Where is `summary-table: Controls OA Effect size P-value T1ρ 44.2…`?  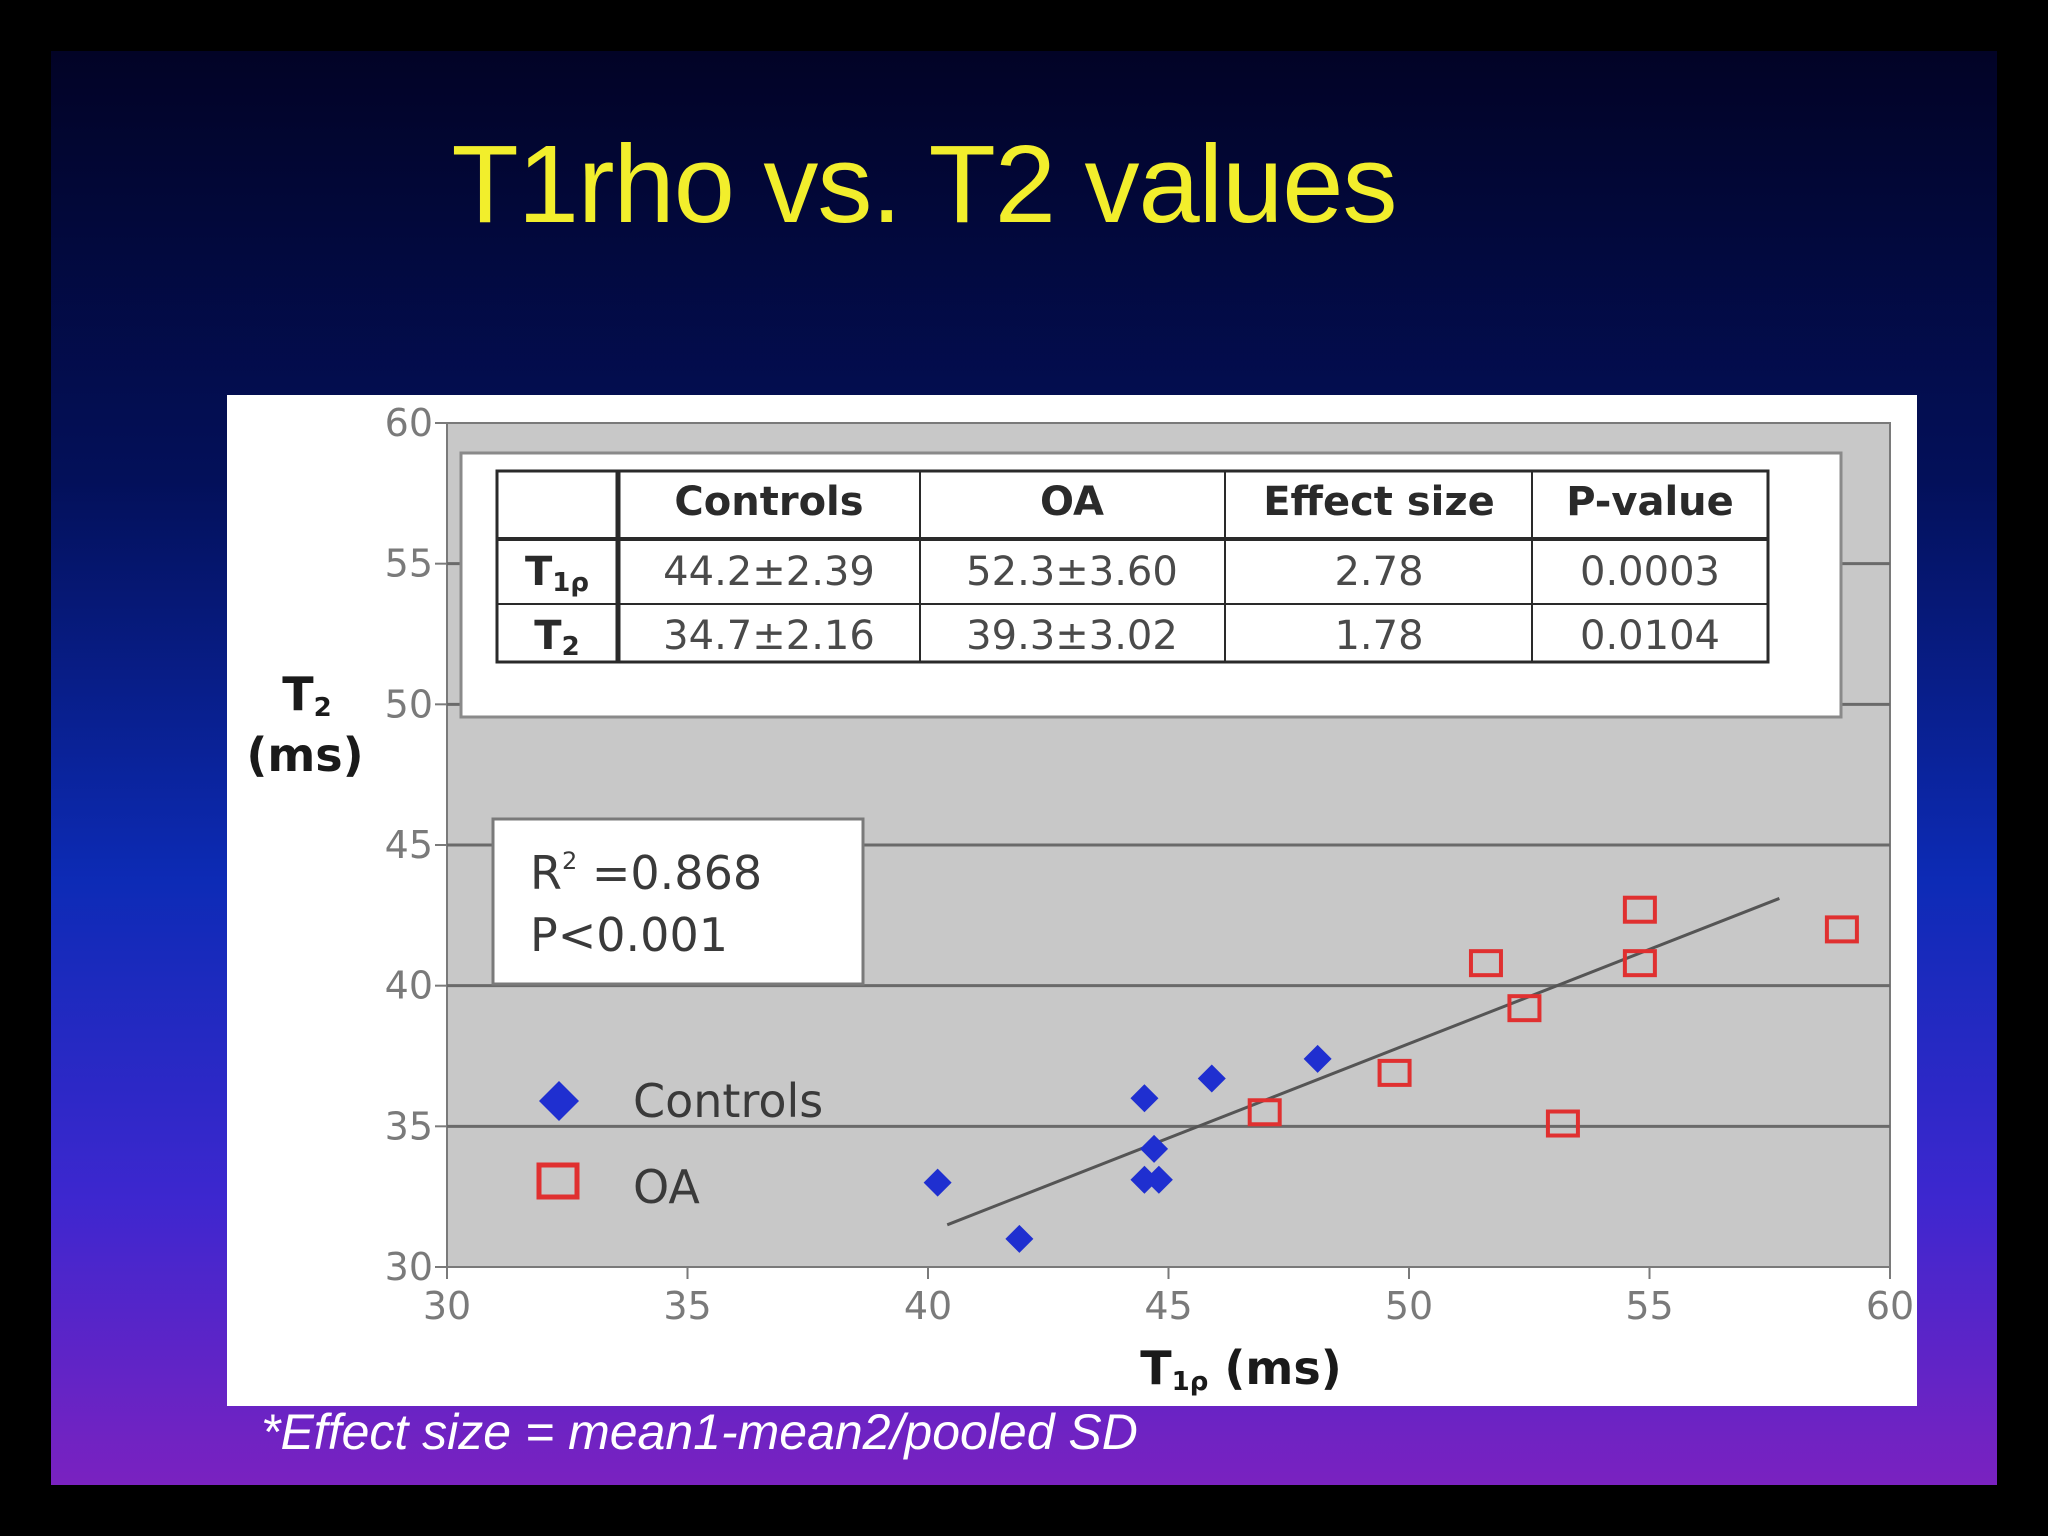 summary-table: Controls OA Effect size P-value T1ρ 44.2… is located at coordinates (1151, 585).